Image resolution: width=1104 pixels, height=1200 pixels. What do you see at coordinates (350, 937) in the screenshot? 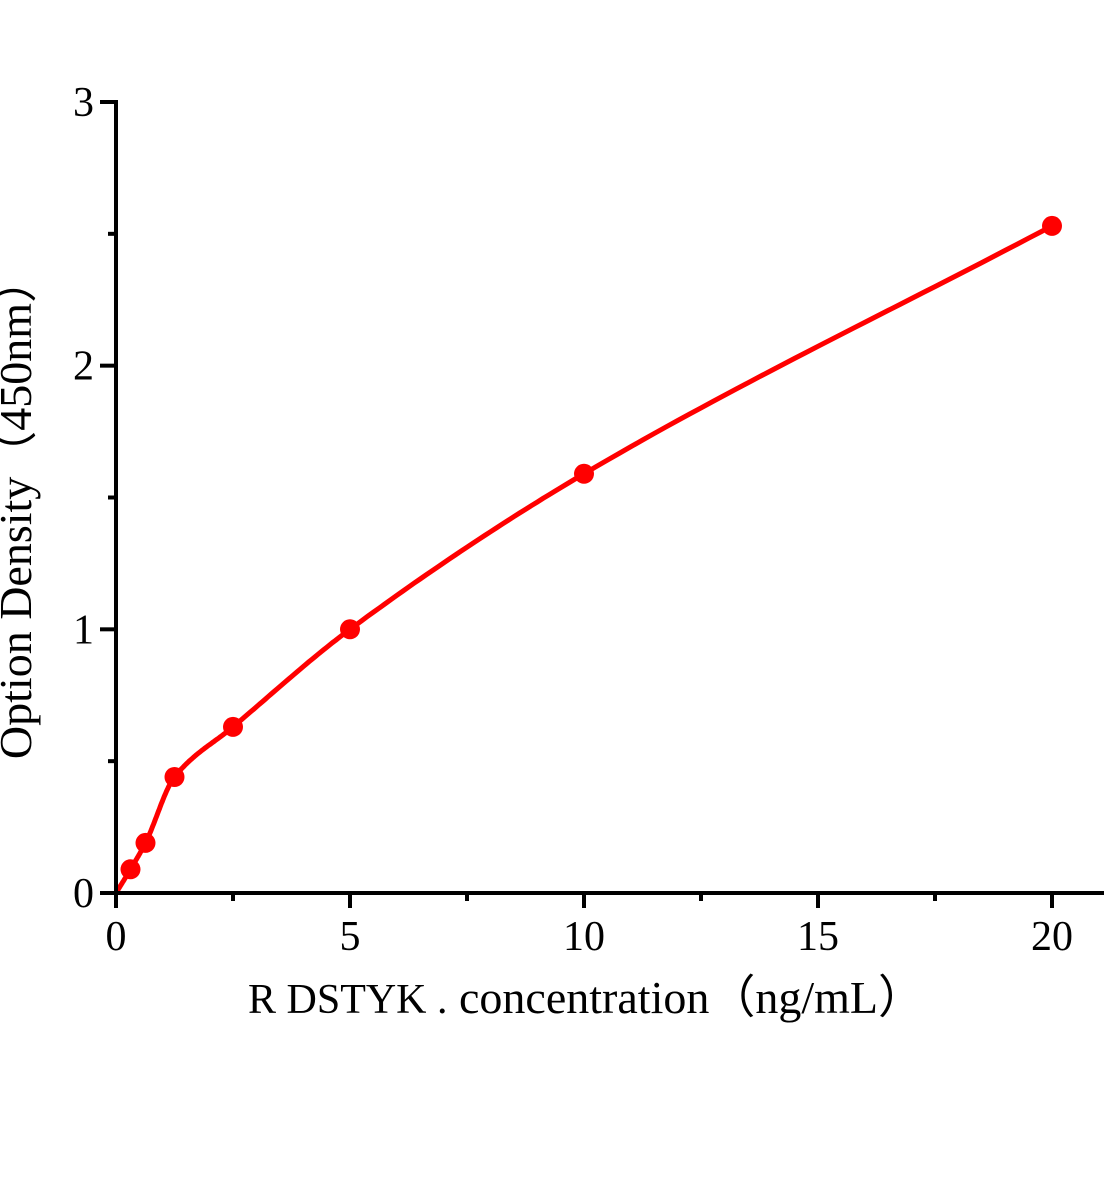
I see `x-tick-label: 5` at bounding box center [350, 937].